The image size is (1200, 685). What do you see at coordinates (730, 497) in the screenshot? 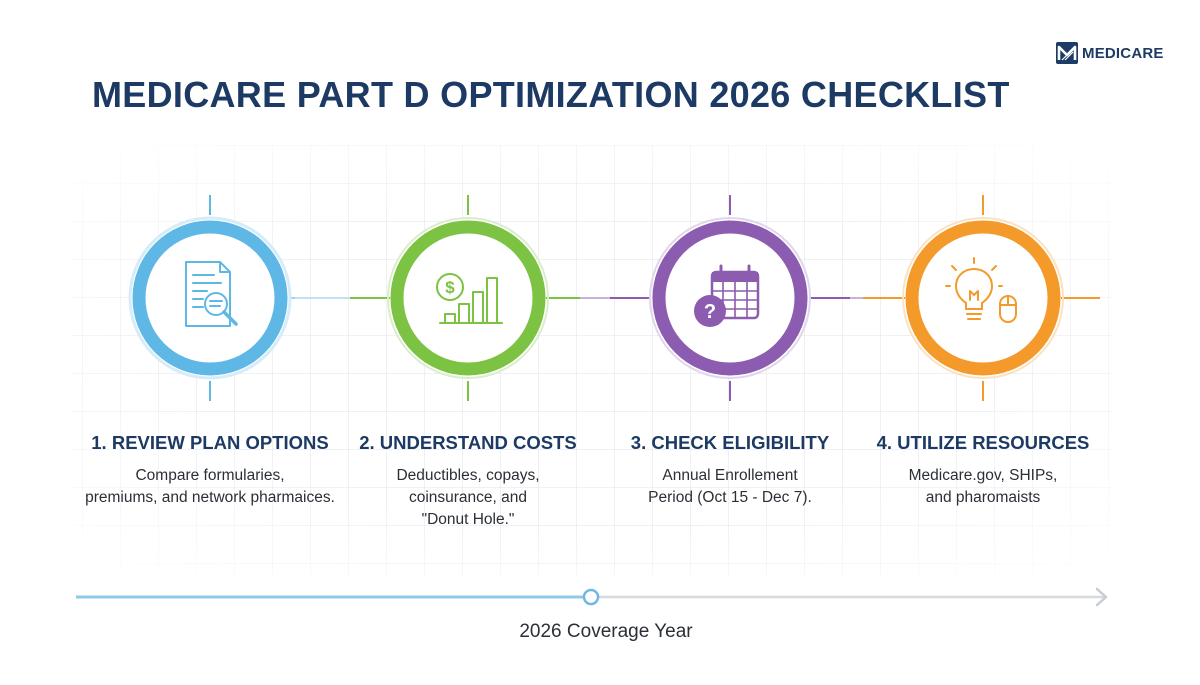
I see `step-3-desc-line: Period (Oct 15 - Dec 7).` at bounding box center [730, 497].